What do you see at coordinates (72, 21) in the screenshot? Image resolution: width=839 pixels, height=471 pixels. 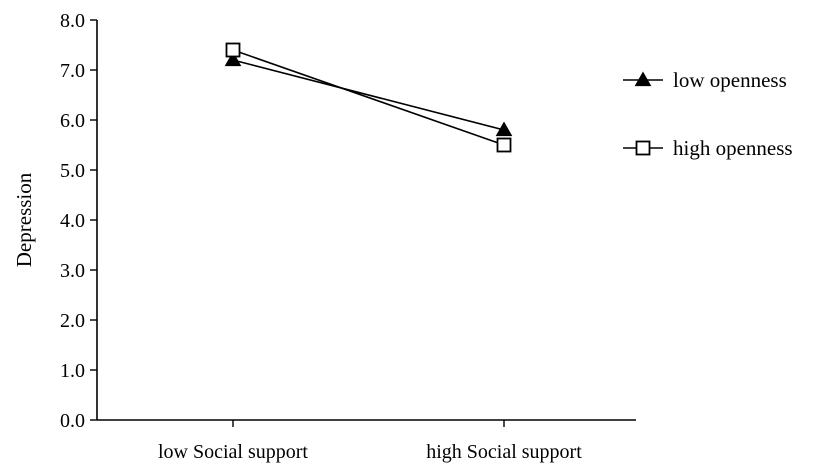 I see `y-tick-label: 8.0` at bounding box center [72, 21].